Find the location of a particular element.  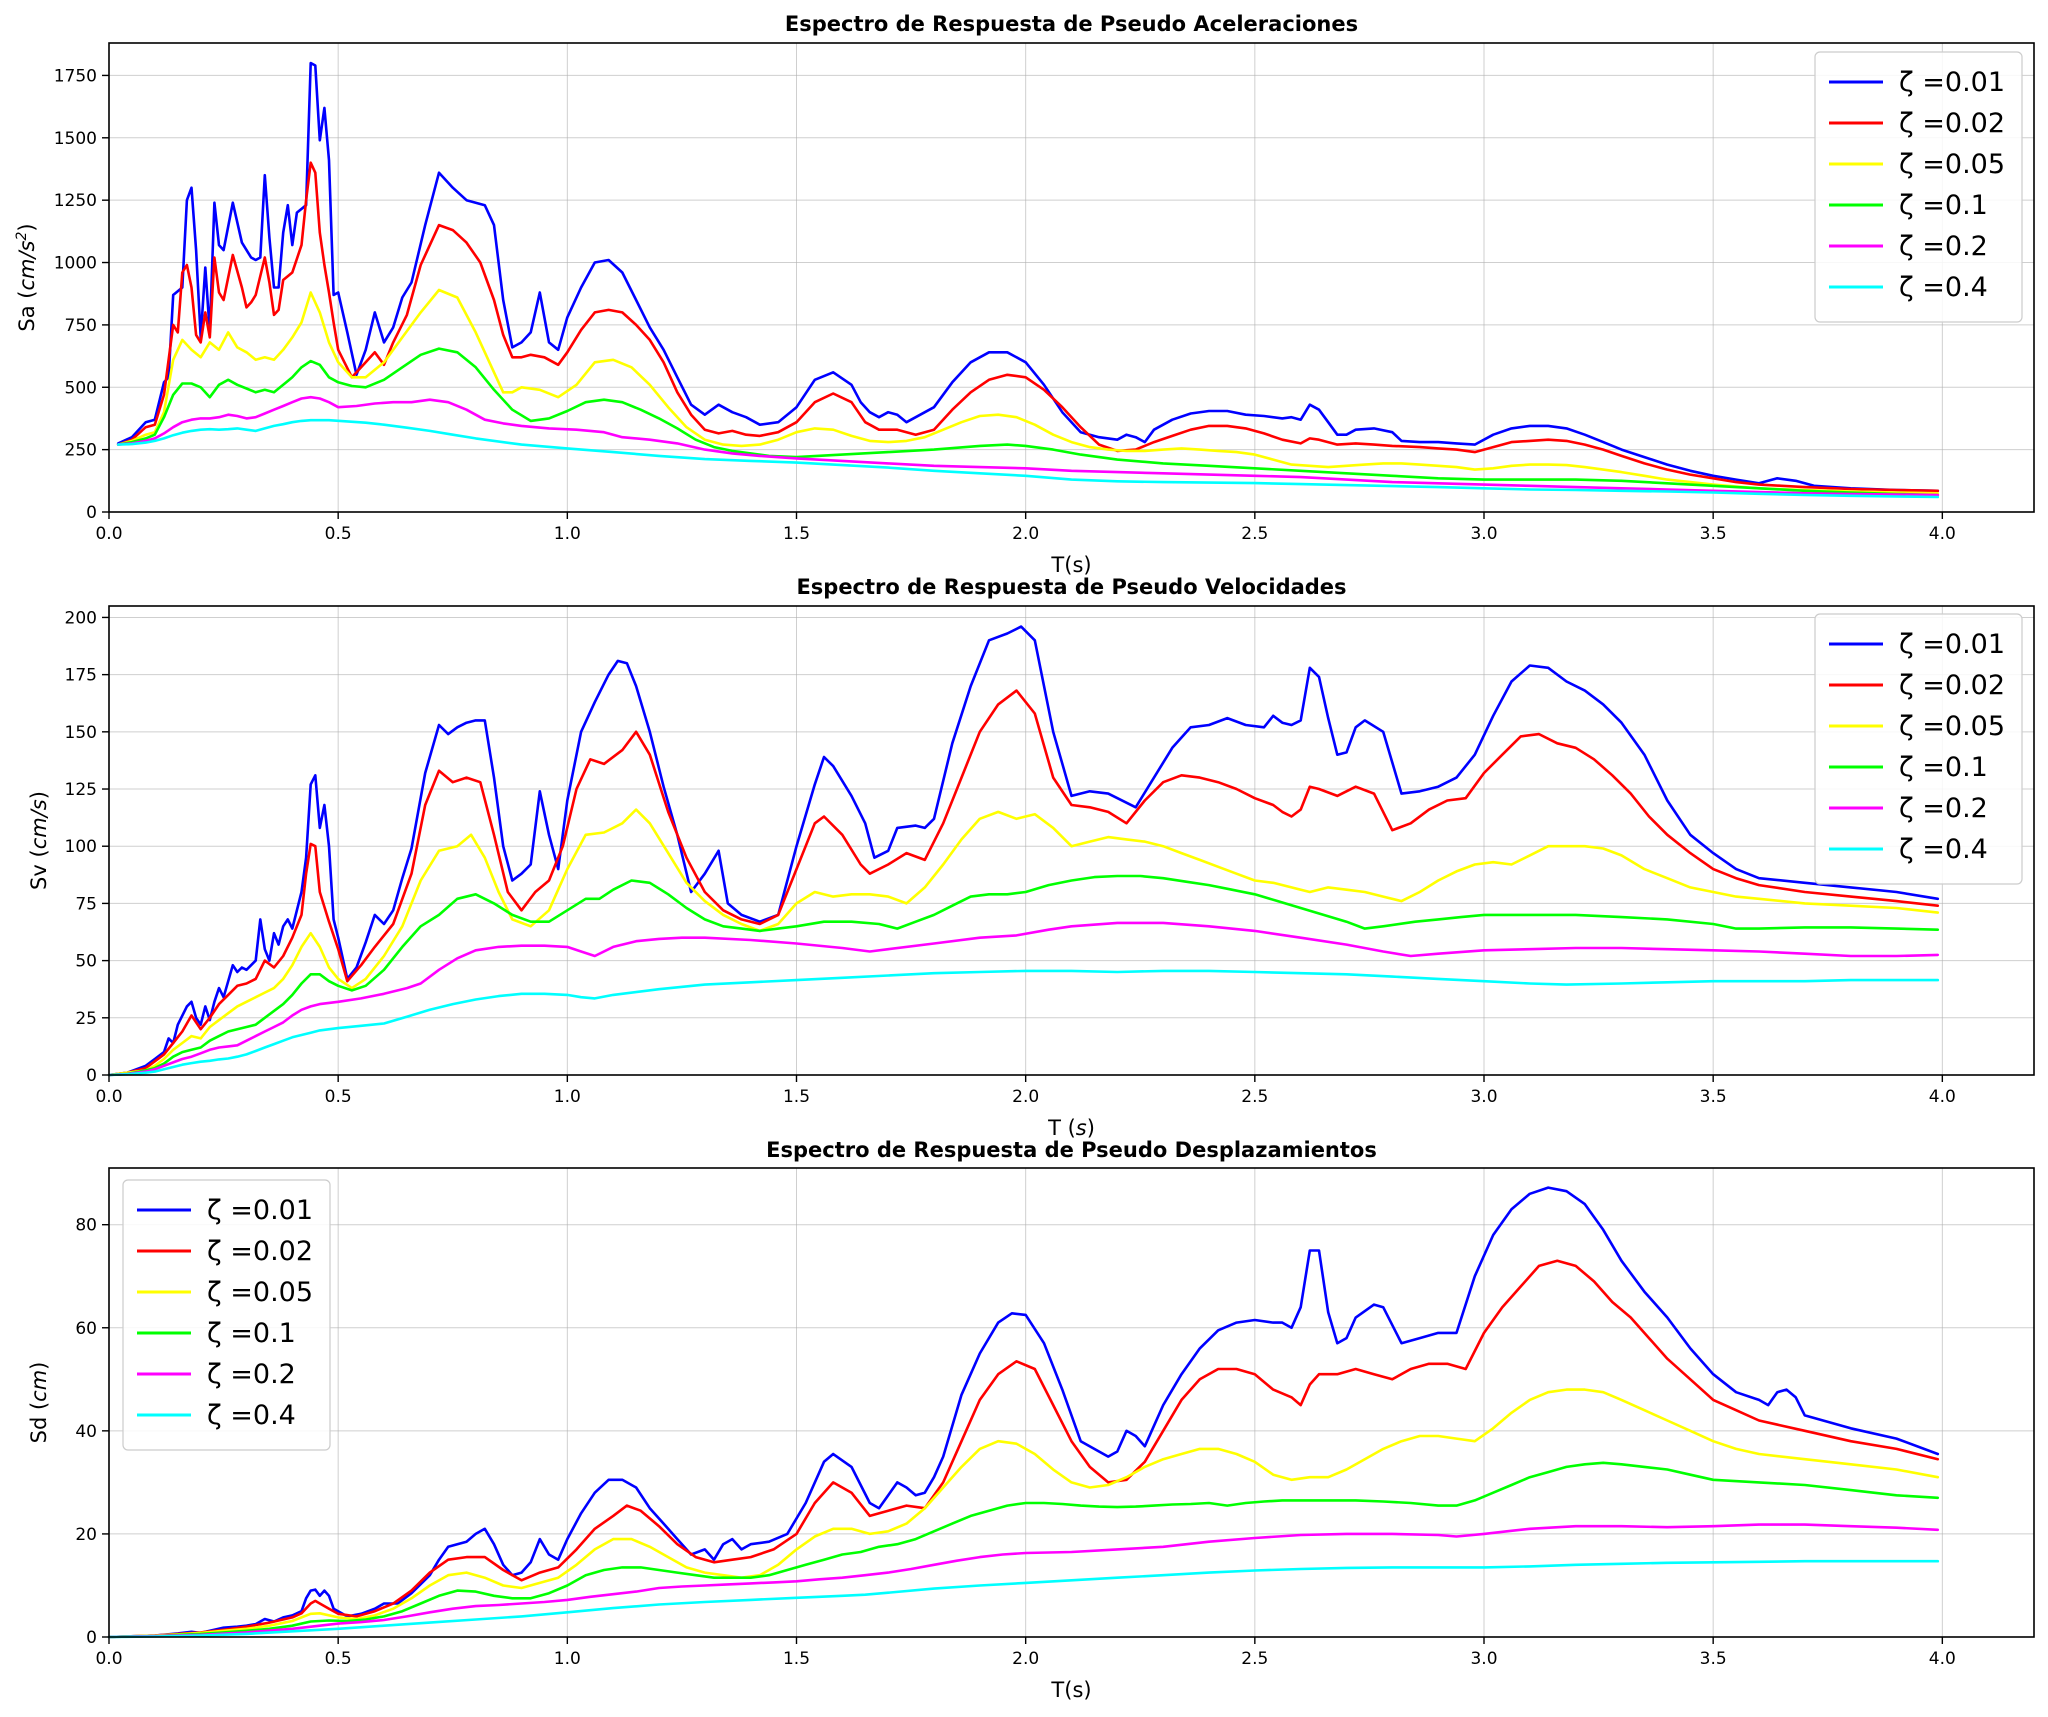

y-tick-label: 1750 is located at coordinates (75, 76).